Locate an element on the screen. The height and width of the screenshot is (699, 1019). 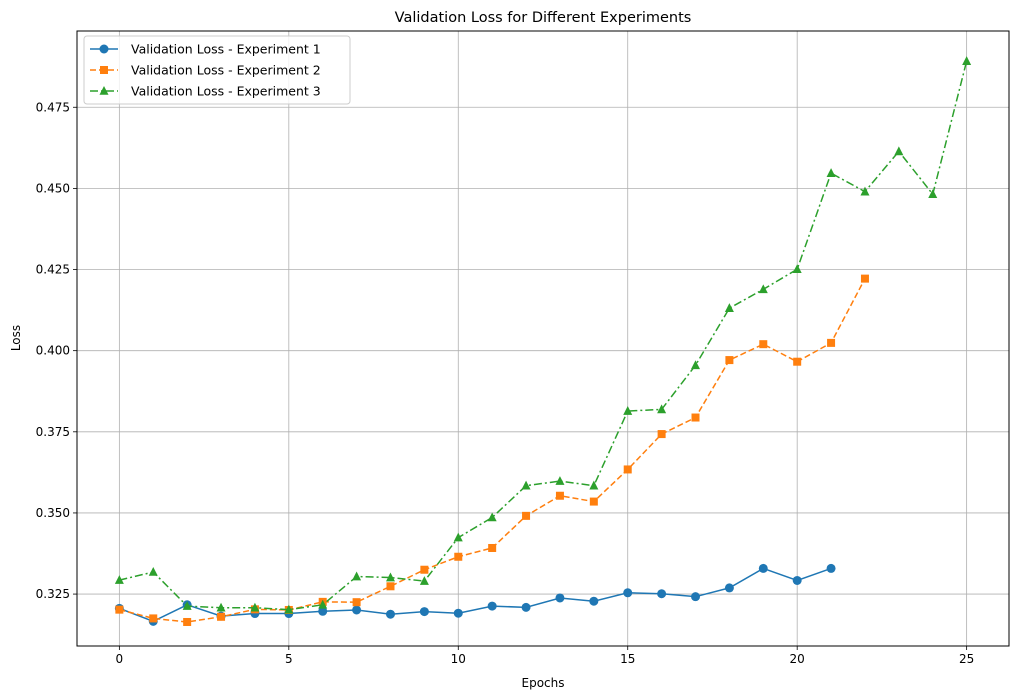
y-tick-label: 0.425 is located at coordinates (53, 270).